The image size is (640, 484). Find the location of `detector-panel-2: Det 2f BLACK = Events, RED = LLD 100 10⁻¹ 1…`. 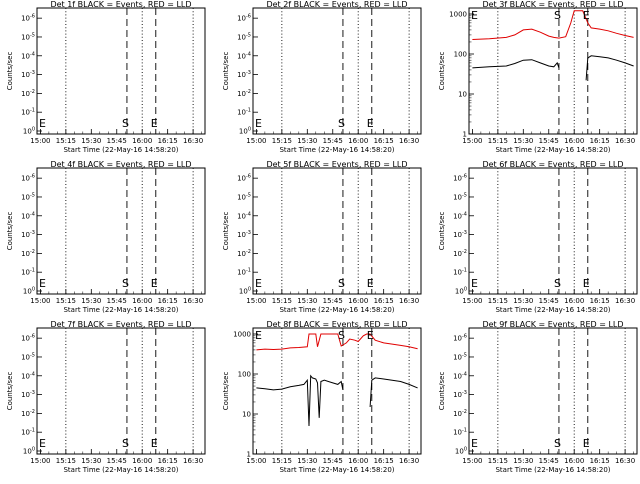

detector-panel-2: Det 2f BLACK = Events, RED = LLD 100 10⁻¹ 1… is located at coordinates (322, 77).